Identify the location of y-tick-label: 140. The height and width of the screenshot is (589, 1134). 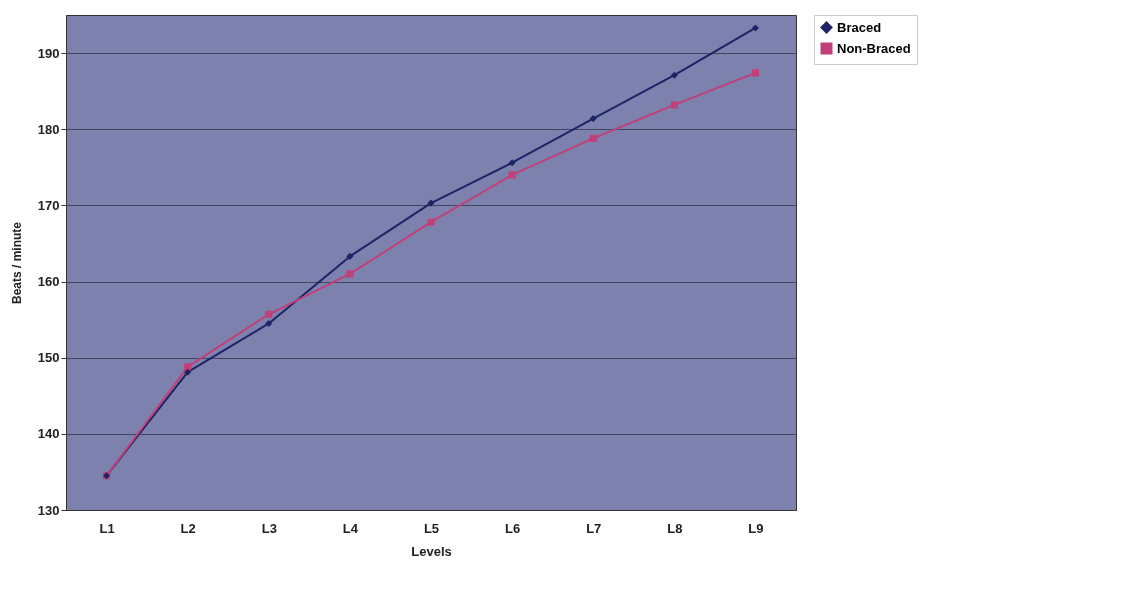
(48, 434).